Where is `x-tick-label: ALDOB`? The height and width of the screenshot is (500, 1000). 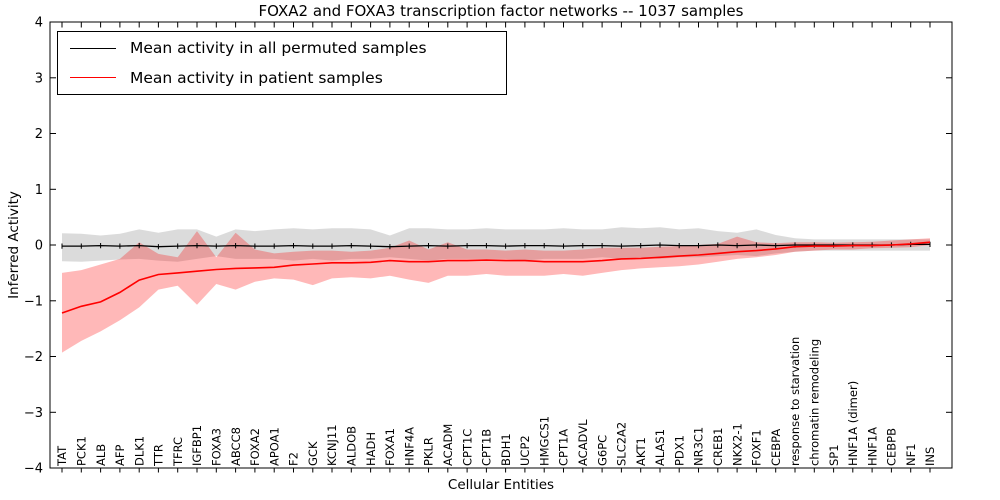 x-tick-label: ALDOB is located at coordinates (352, 446).